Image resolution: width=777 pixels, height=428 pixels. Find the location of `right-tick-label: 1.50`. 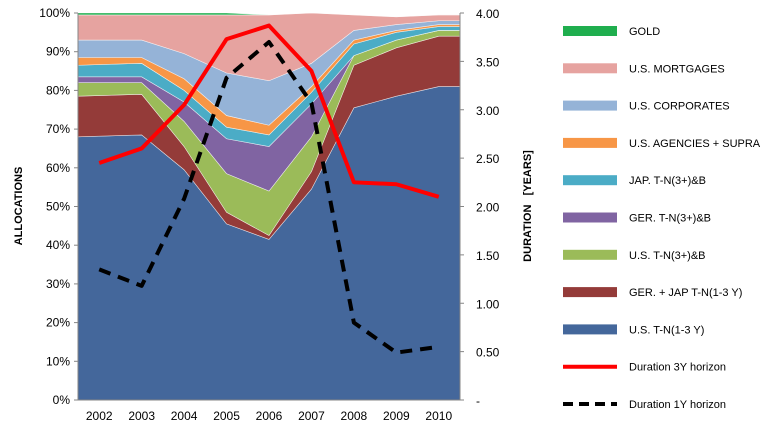

right-tick-label: 1.50 is located at coordinates (488, 256).